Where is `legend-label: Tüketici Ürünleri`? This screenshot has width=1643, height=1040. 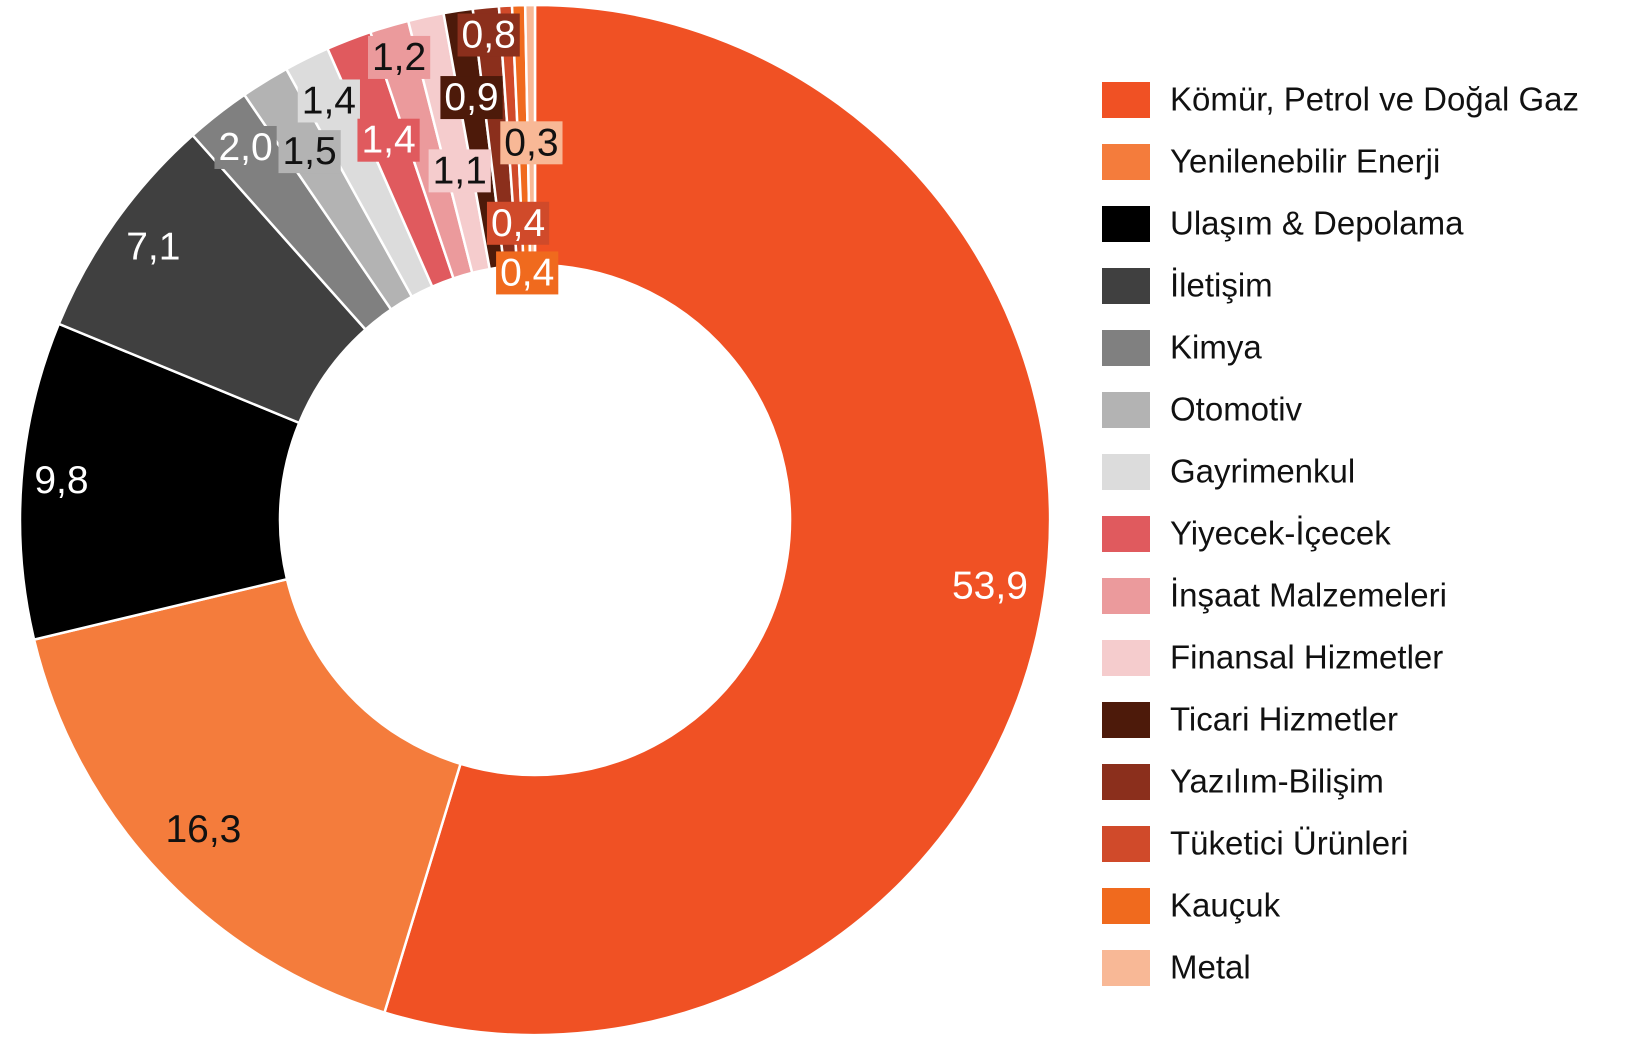
legend-label: Tüketici Ürünleri is located at coordinates (1289, 843).